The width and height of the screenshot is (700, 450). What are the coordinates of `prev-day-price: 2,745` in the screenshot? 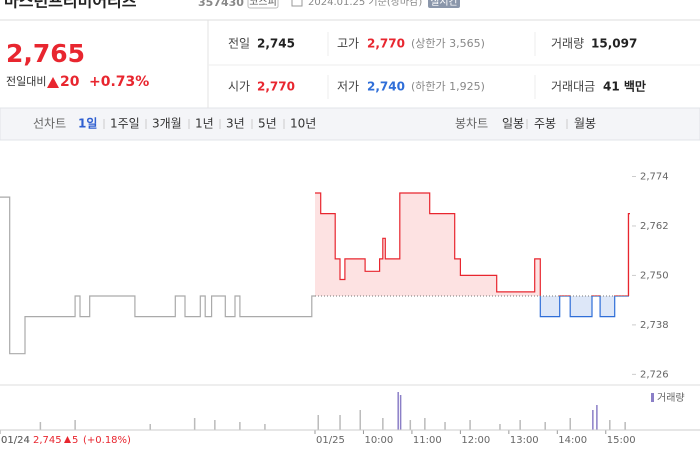 It's located at (47, 440).